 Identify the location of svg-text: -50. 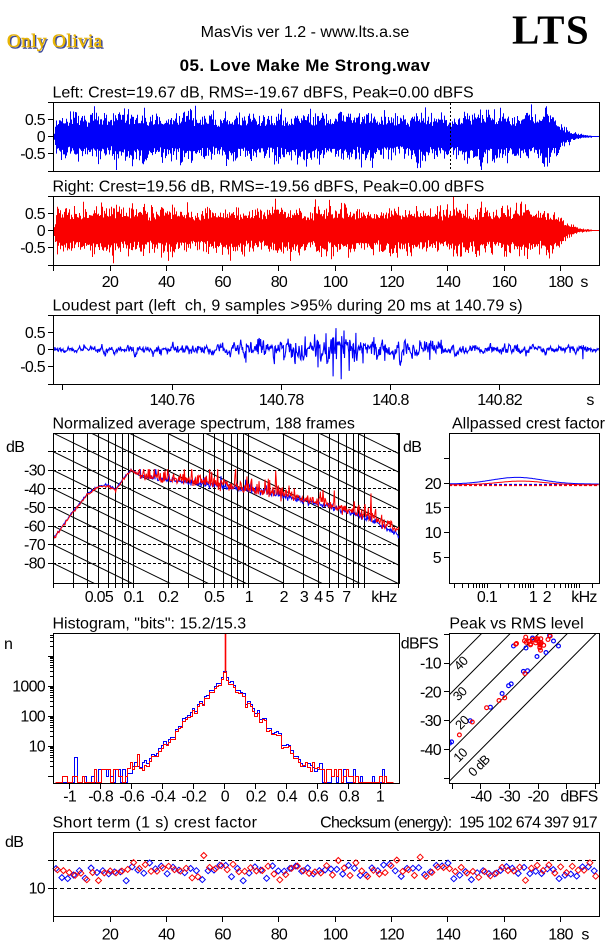
(35, 508).